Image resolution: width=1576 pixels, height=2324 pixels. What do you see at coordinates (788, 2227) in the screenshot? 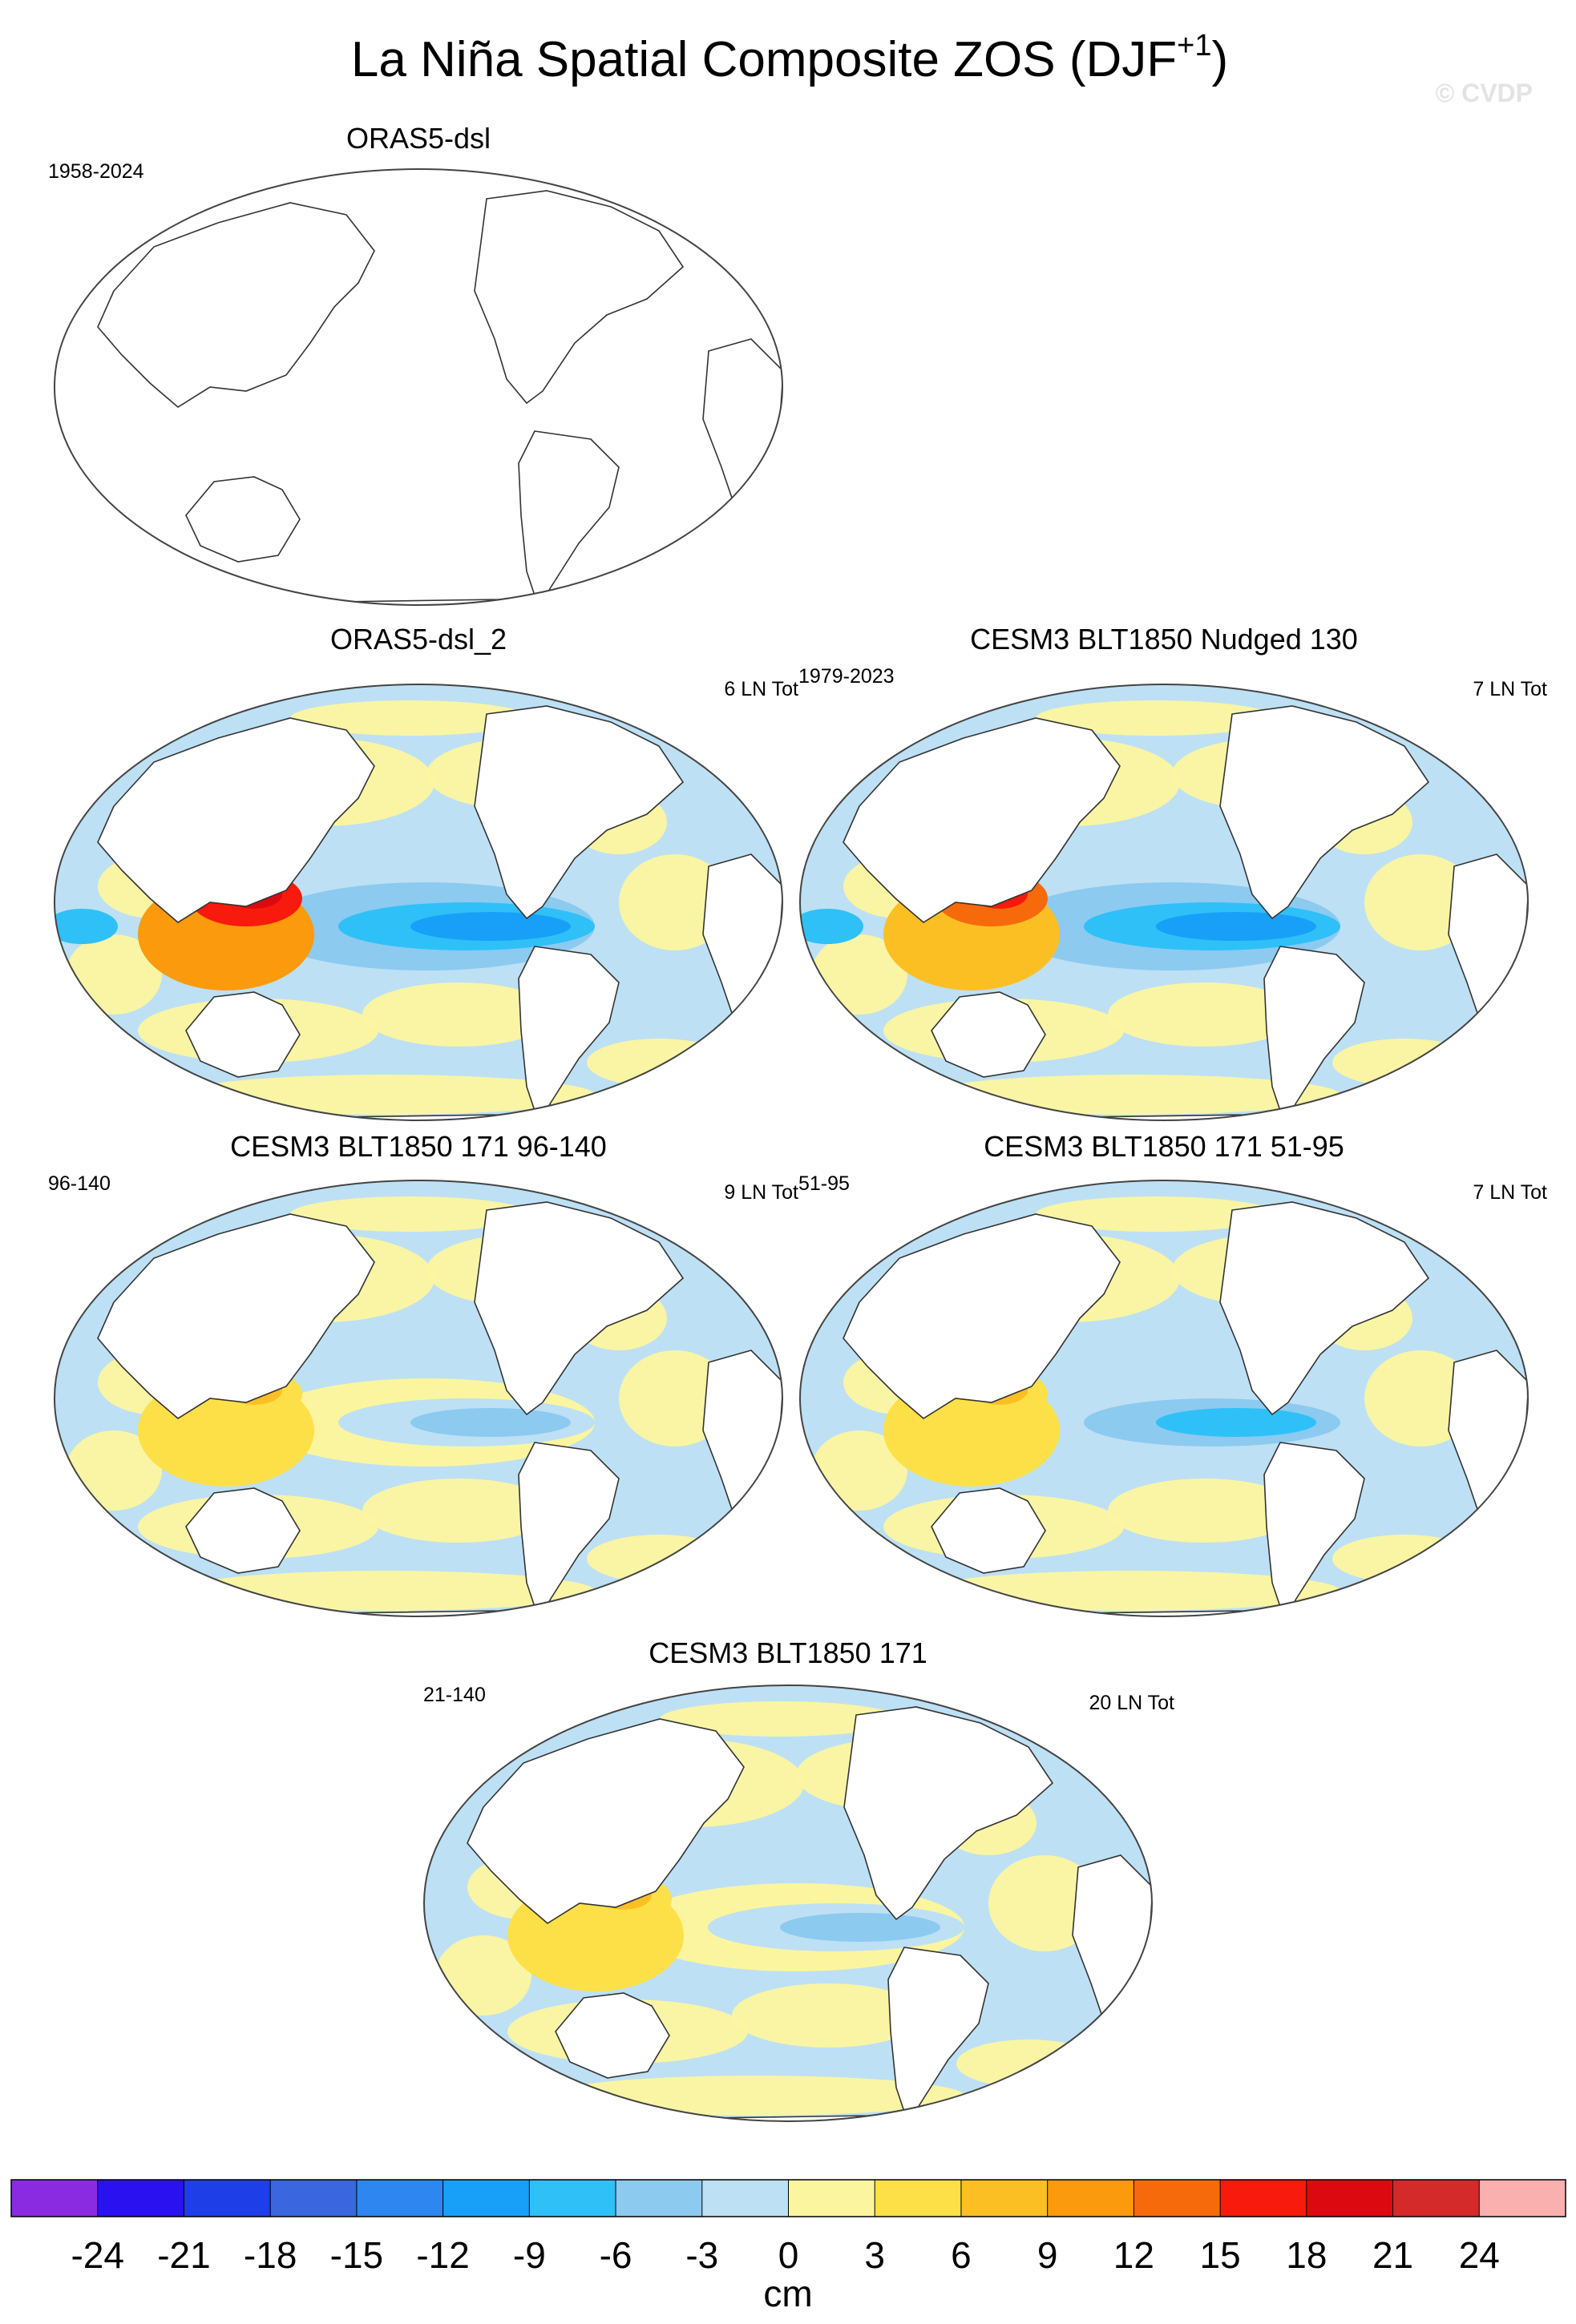
I see `colorbar: -24 -21 -18 -15 -12 -9 -6 -3 0 3 6 9 12 15 18 21 24` at bounding box center [788, 2227].